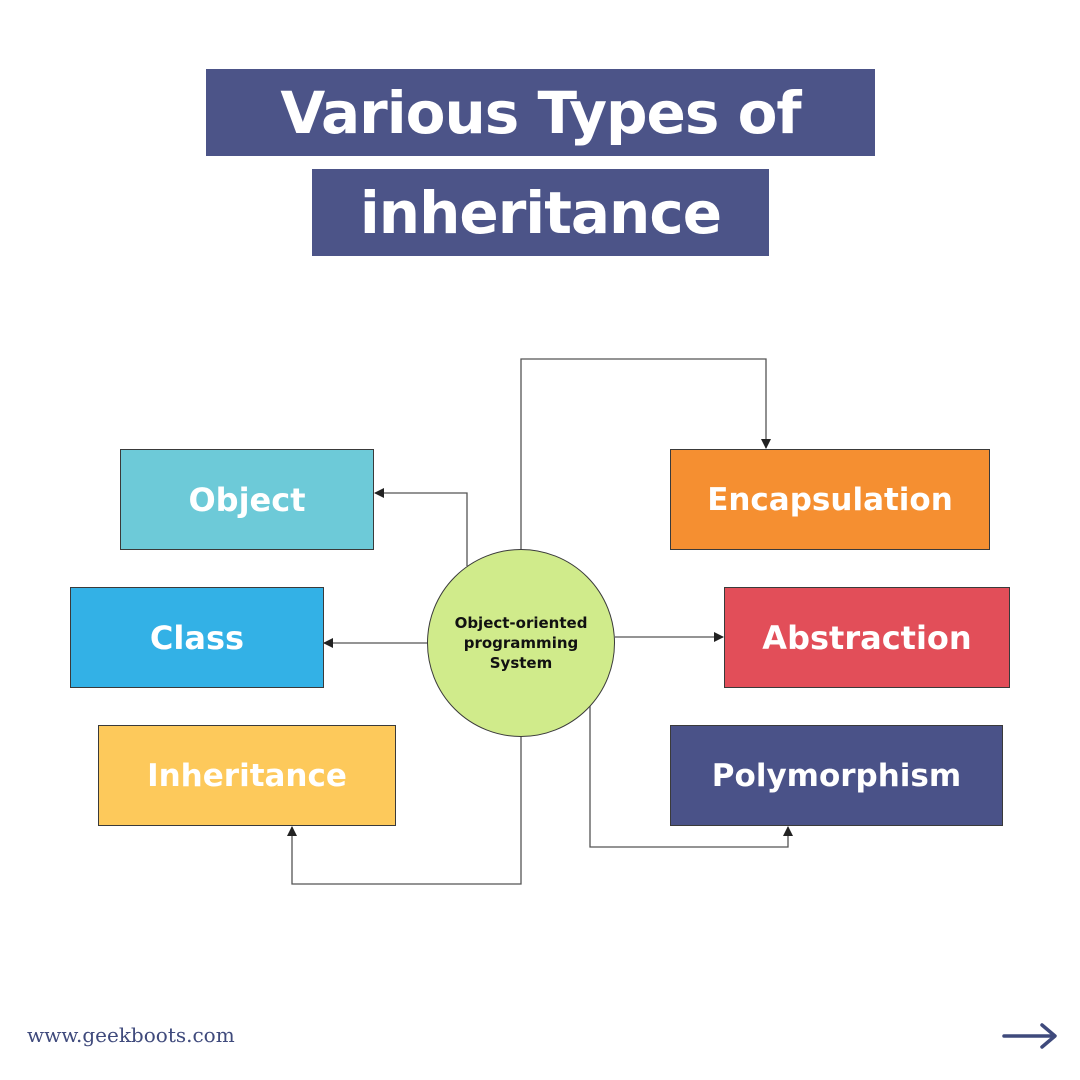  What do you see at coordinates (247, 775) in the screenshot?
I see `node-inheritance: Inheritance` at bounding box center [247, 775].